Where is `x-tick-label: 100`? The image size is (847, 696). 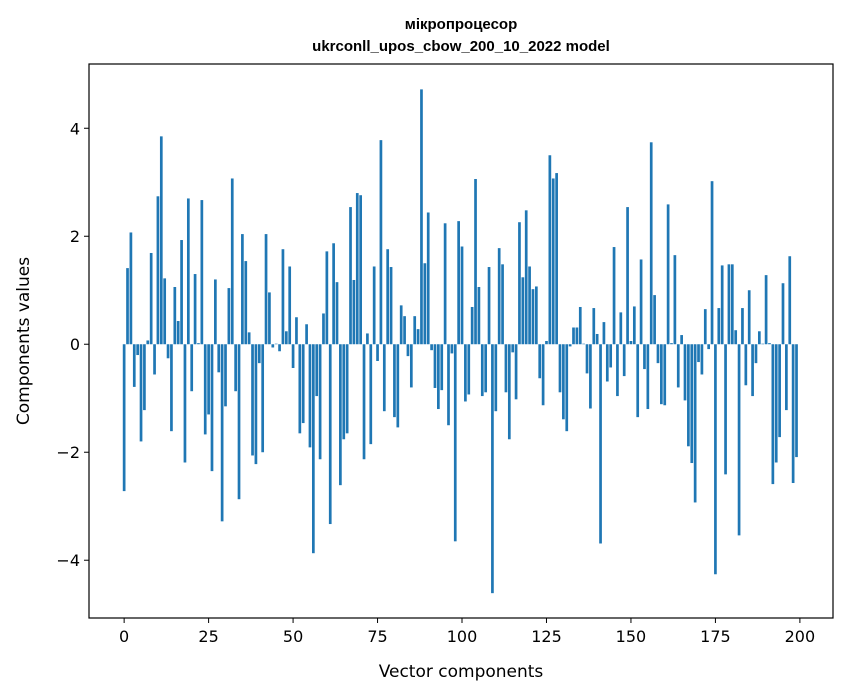 x-tick-label: 100 is located at coordinates (462, 636).